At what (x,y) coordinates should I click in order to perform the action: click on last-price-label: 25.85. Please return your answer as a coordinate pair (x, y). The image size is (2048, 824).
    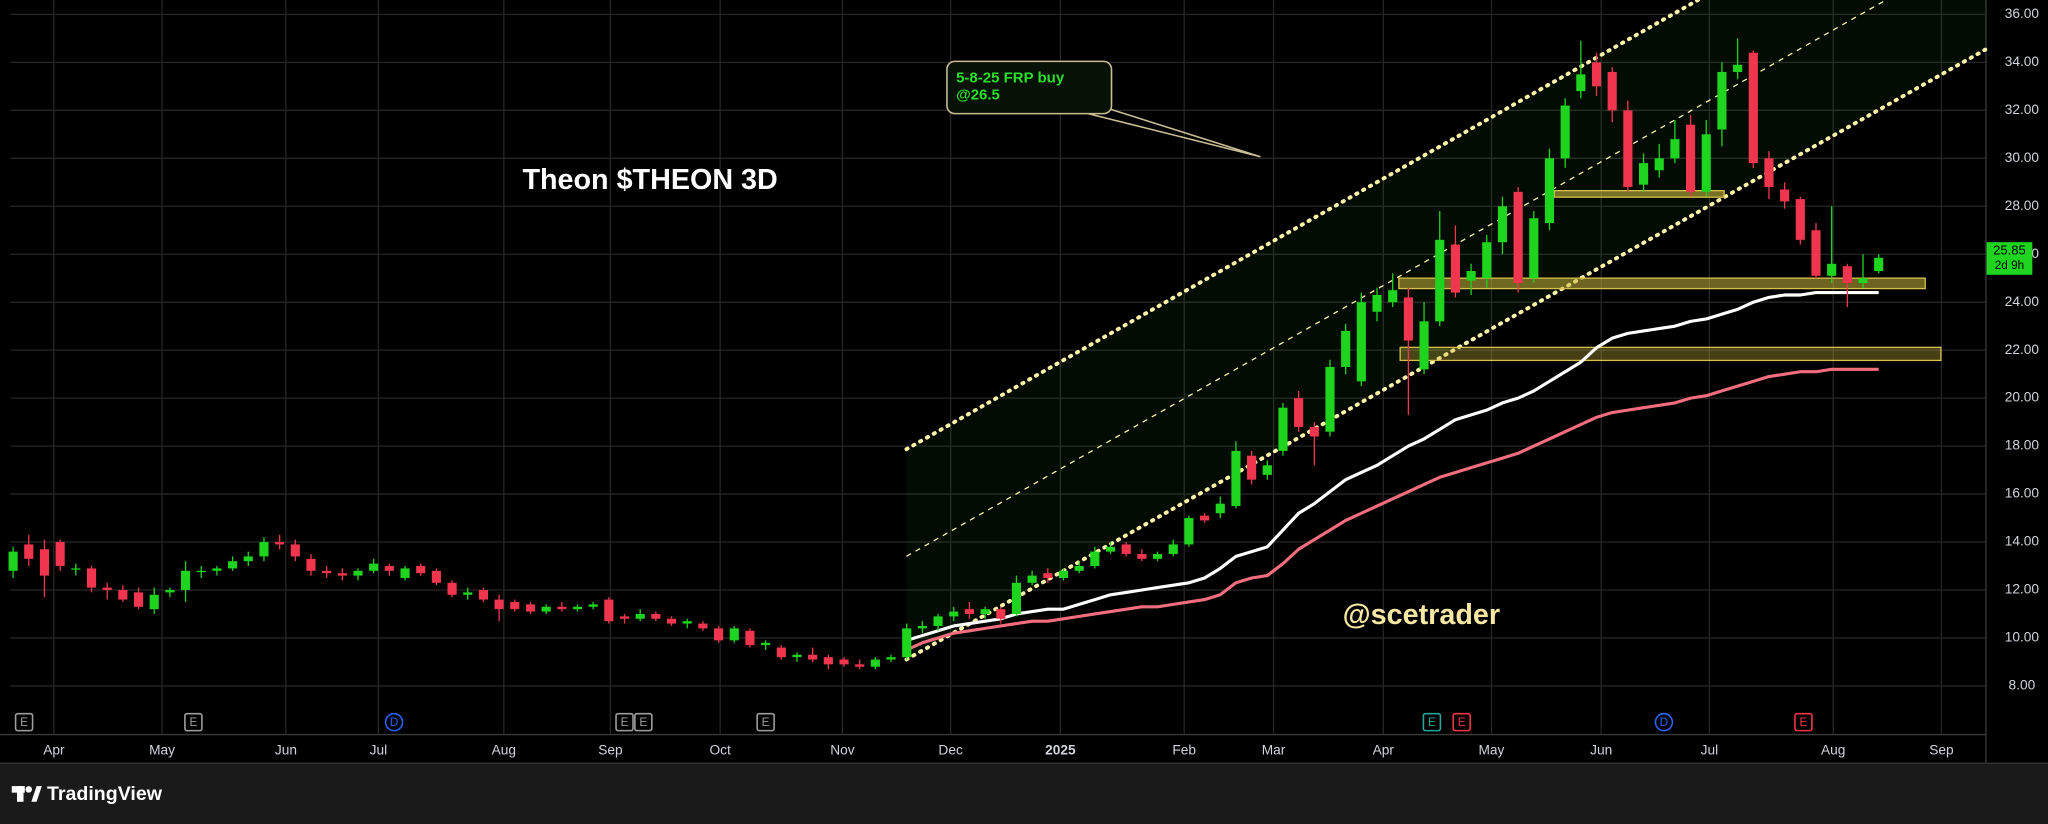
    Looking at the image, I should click on (2009, 250).